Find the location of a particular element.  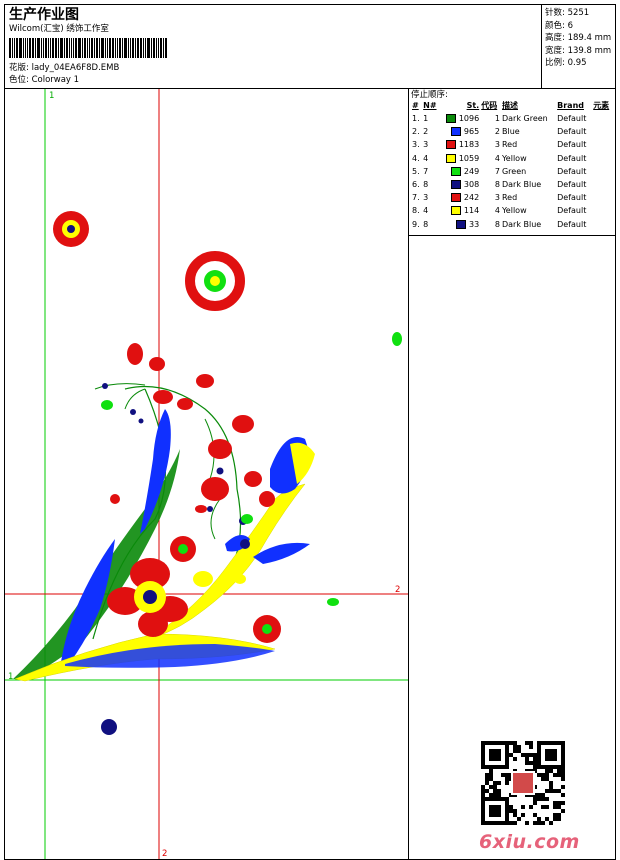

stop-needle: 7 is located at coordinates (426, 171).